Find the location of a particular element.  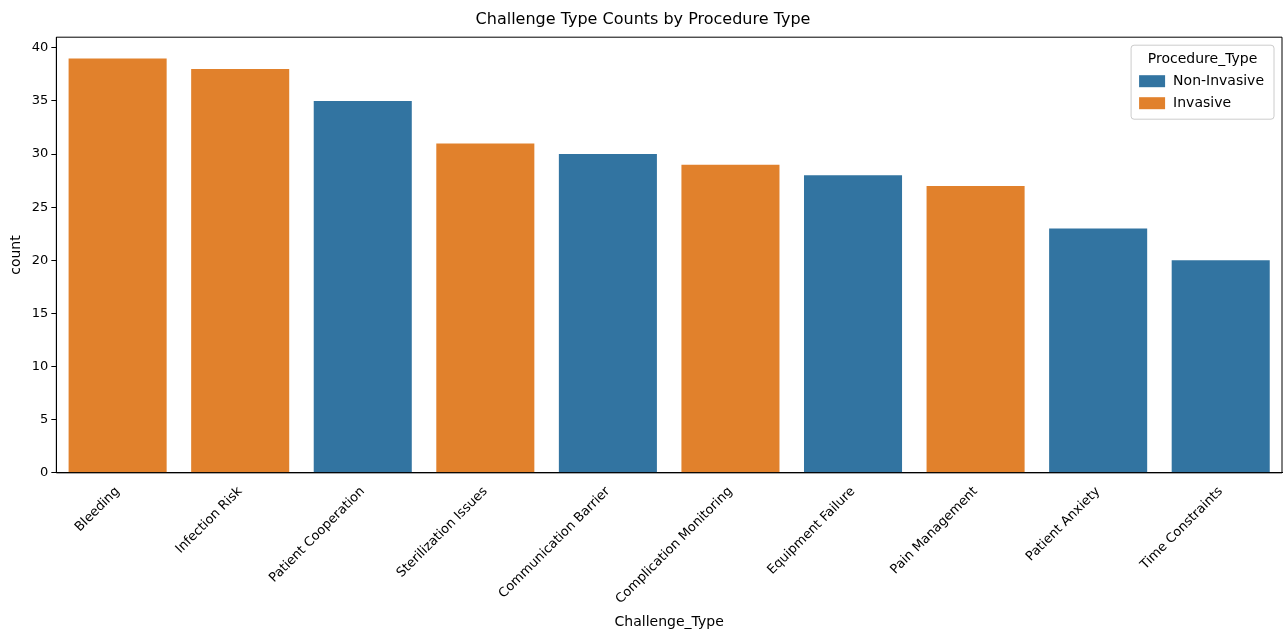

y-tick-label: 15 is located at coordinates (40, 312).